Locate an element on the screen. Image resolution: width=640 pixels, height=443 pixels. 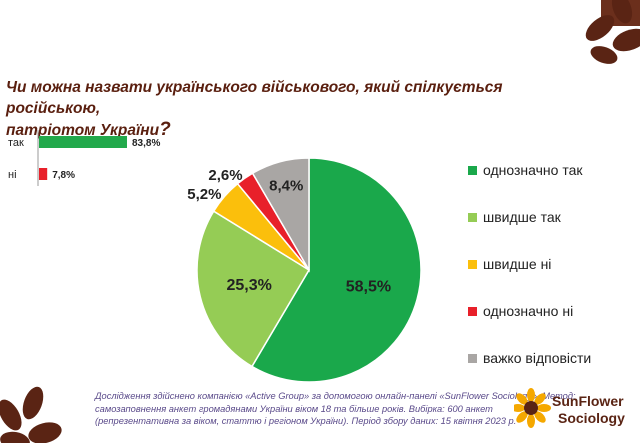
legend-item: однозначно так is located at coordinates (525, 170).